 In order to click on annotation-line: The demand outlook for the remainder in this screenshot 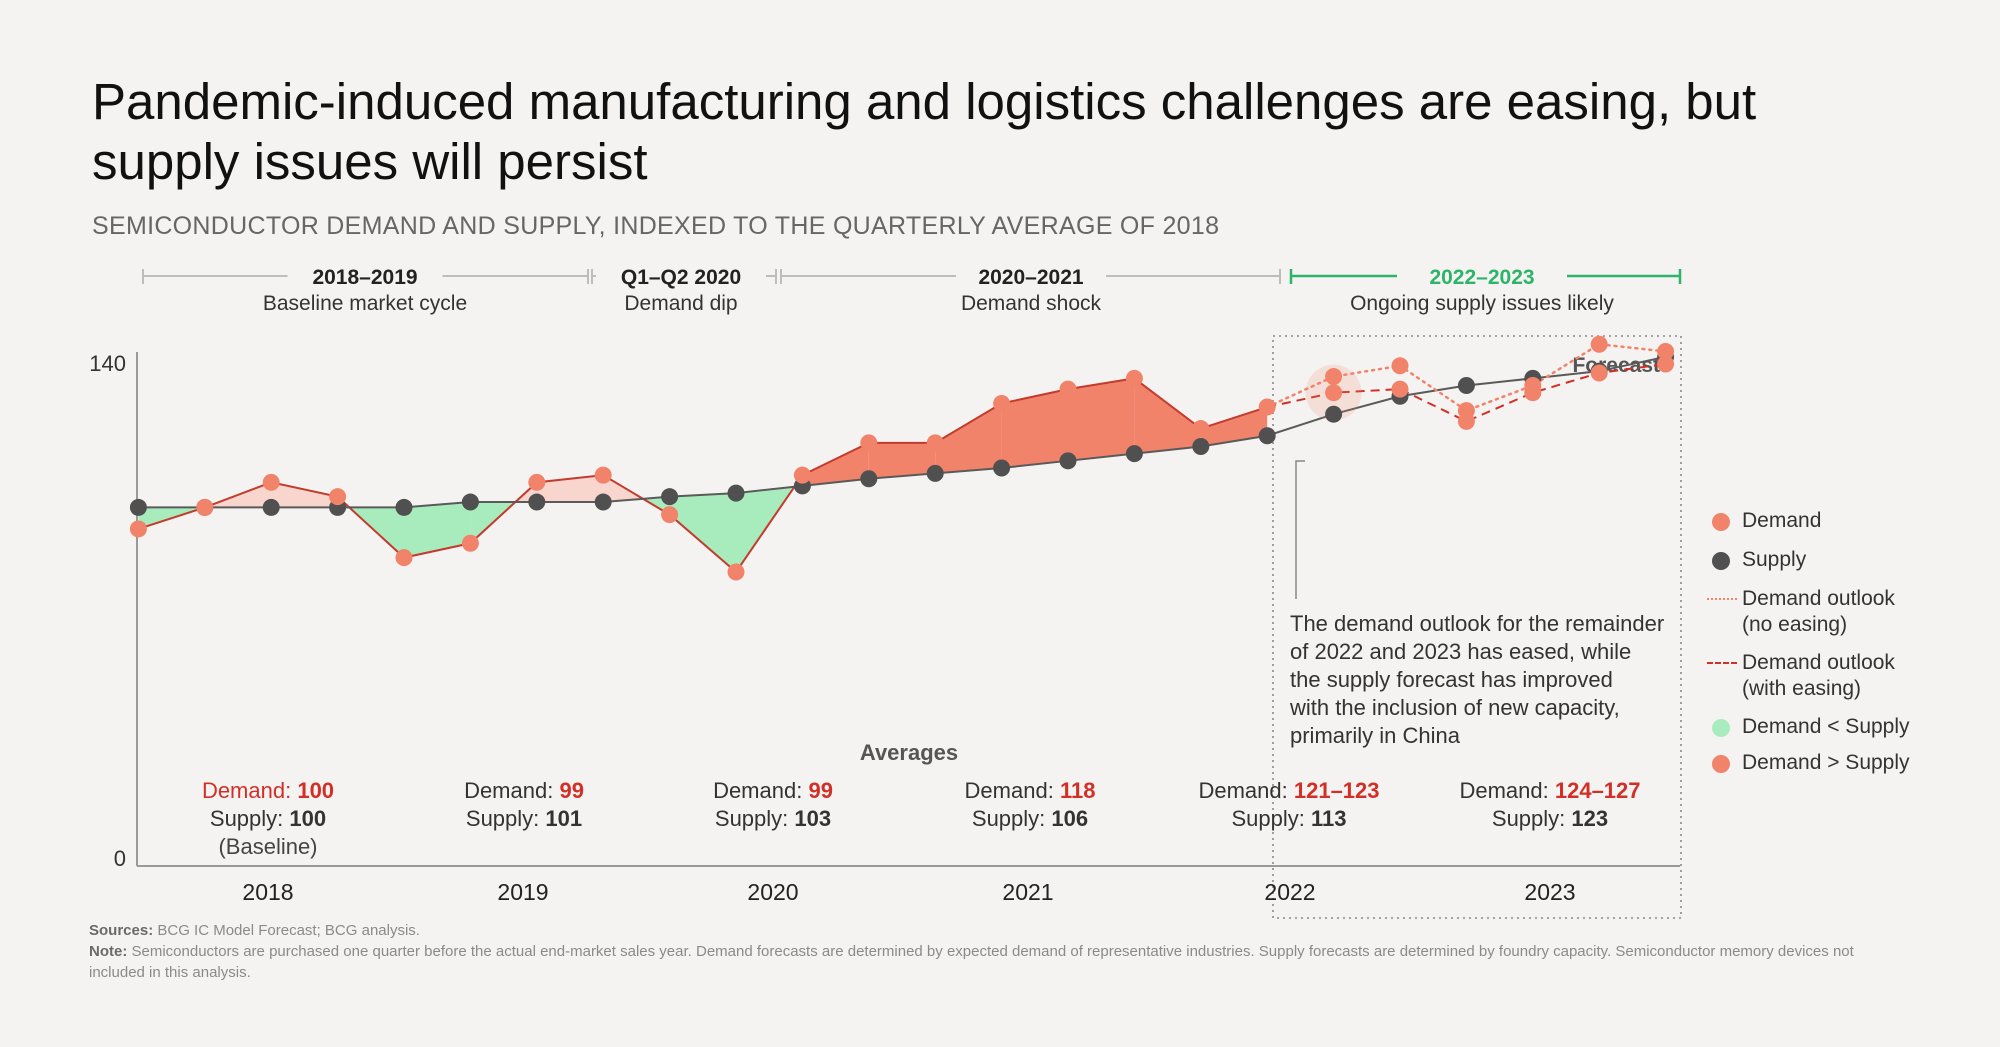, I will do `click(1477, 623)`.